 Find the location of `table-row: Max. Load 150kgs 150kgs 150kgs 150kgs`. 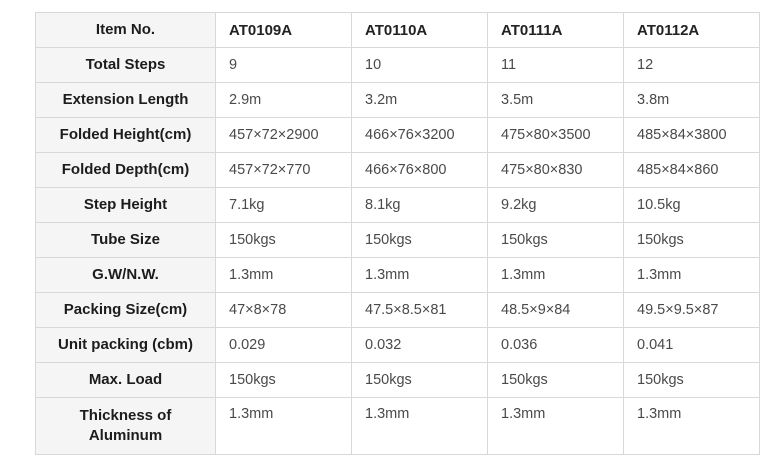

table-row: Max. Load 150kgs 150kgs 150kgs 150kgs is located at coordinates (397, 380).